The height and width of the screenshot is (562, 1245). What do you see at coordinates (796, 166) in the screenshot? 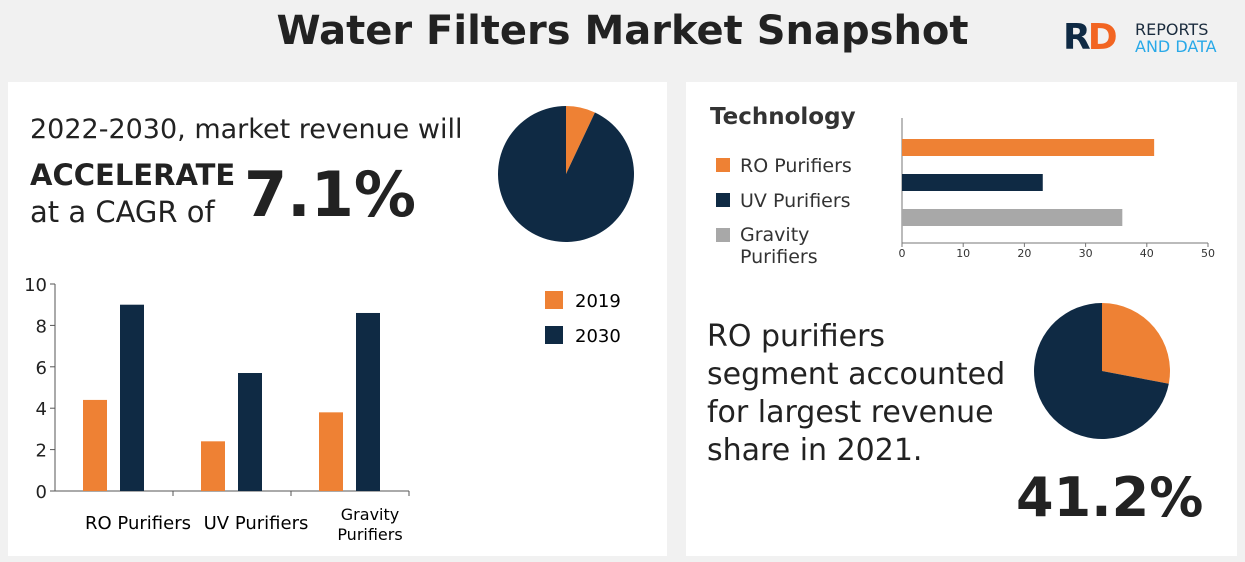
I see `legend-label: RO Purifiers` at bounding box center [796, 166].